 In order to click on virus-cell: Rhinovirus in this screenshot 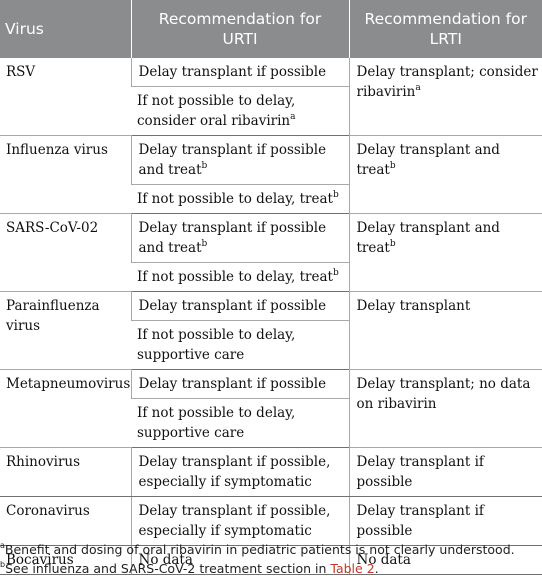, I will do `click(65, 472)`.